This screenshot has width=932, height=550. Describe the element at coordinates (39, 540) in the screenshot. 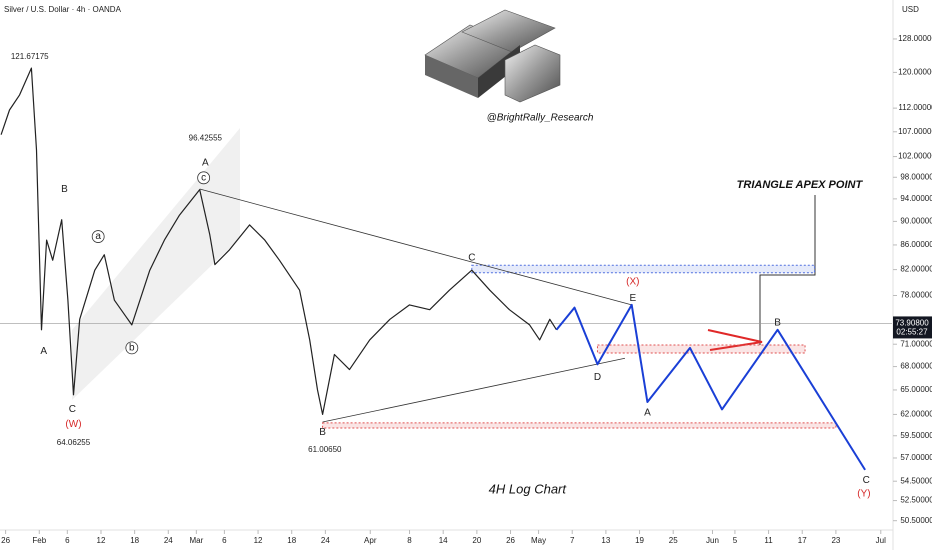

I see `x-tick-label: Feb` at that location.